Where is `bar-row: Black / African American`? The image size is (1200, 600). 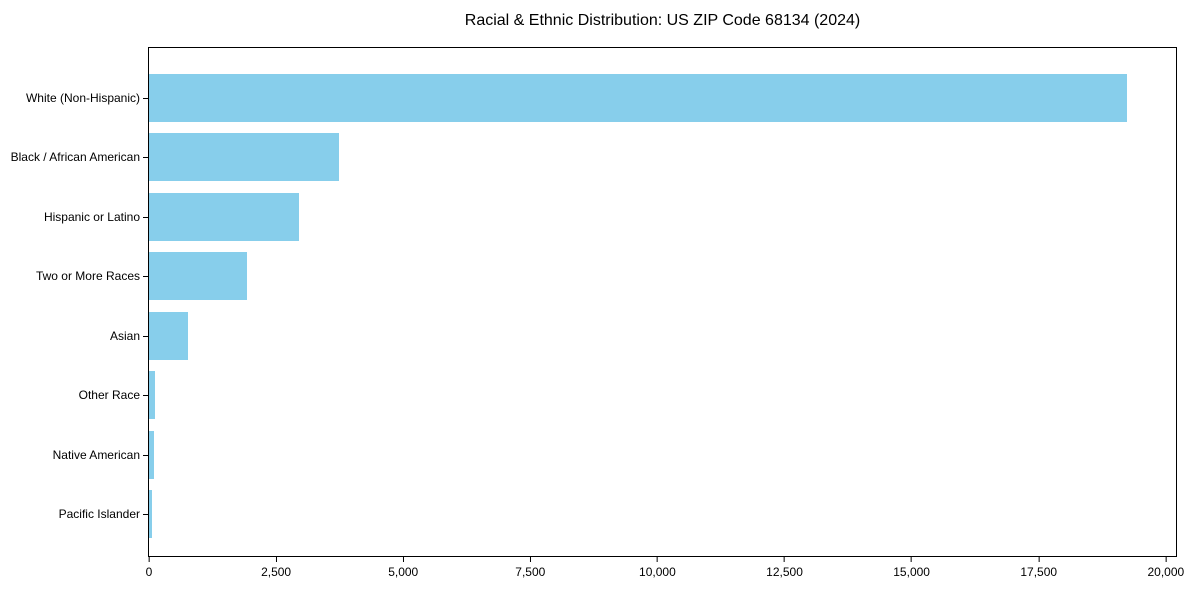 bar-row: Black / African American is located at coordinates (593, 158).